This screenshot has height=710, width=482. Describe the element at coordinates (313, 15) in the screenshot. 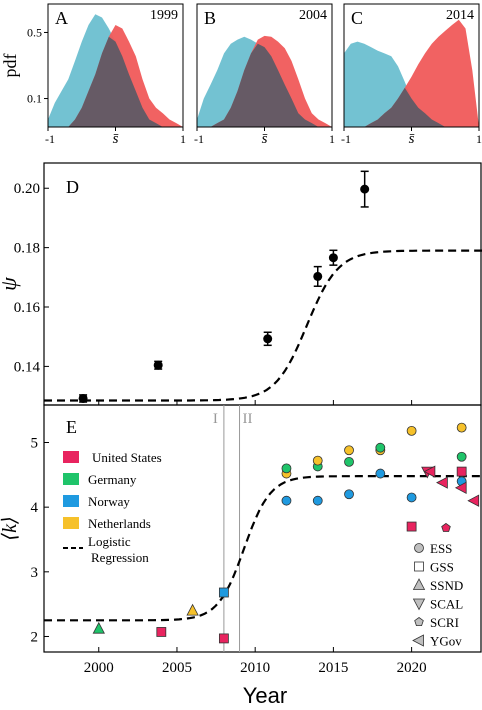

I see `panel-year-label: 2004` at that location.